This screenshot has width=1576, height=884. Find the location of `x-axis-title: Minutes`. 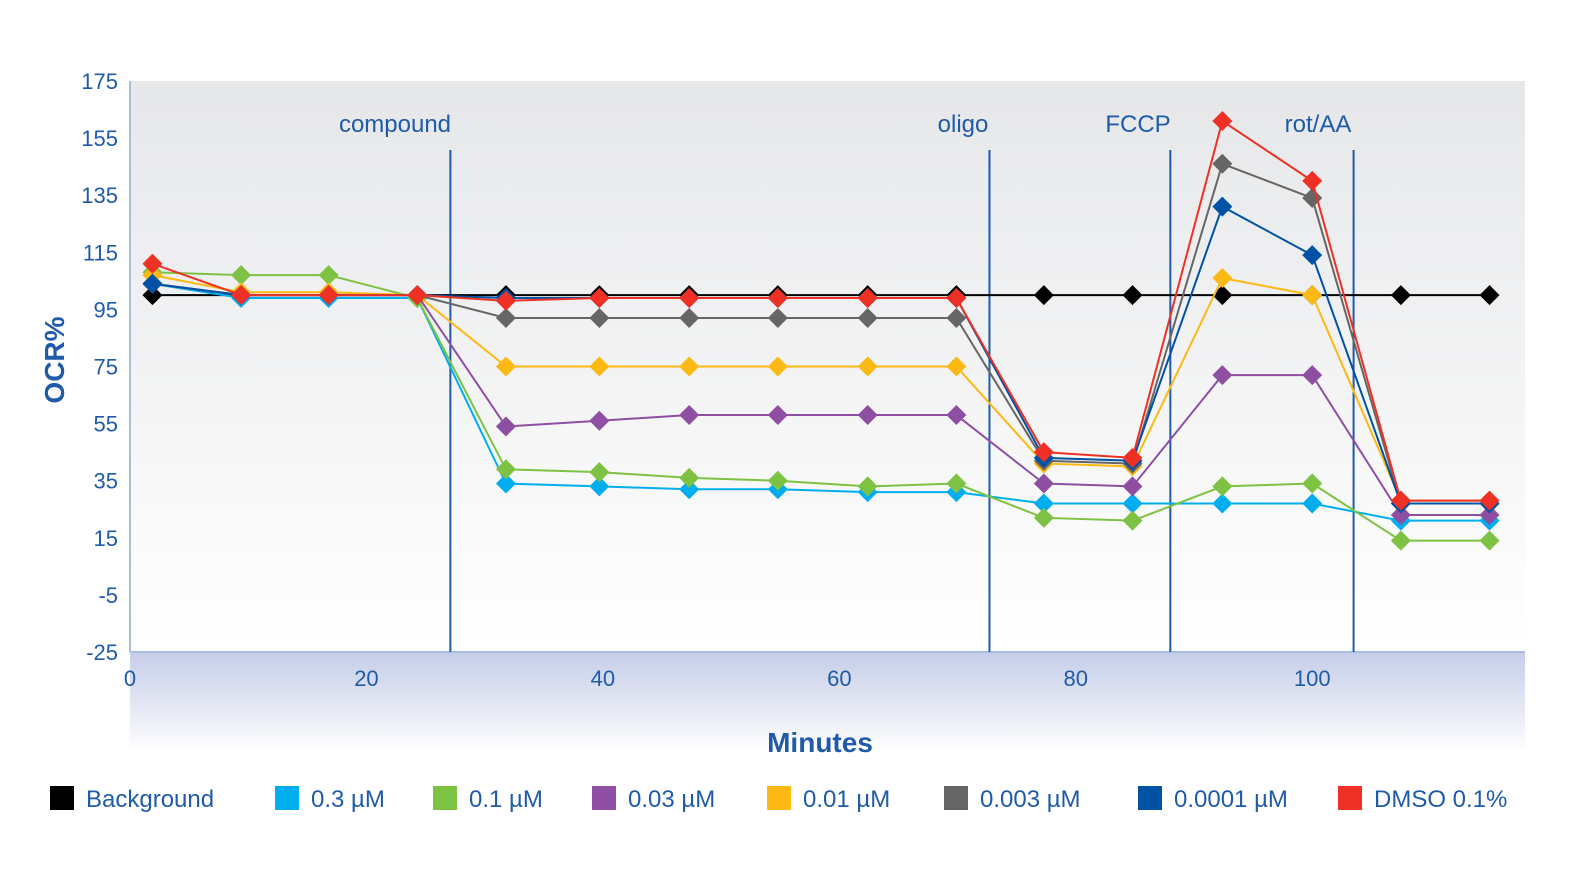

x-axis-title: Minutes is located at coordinates (820, 742).